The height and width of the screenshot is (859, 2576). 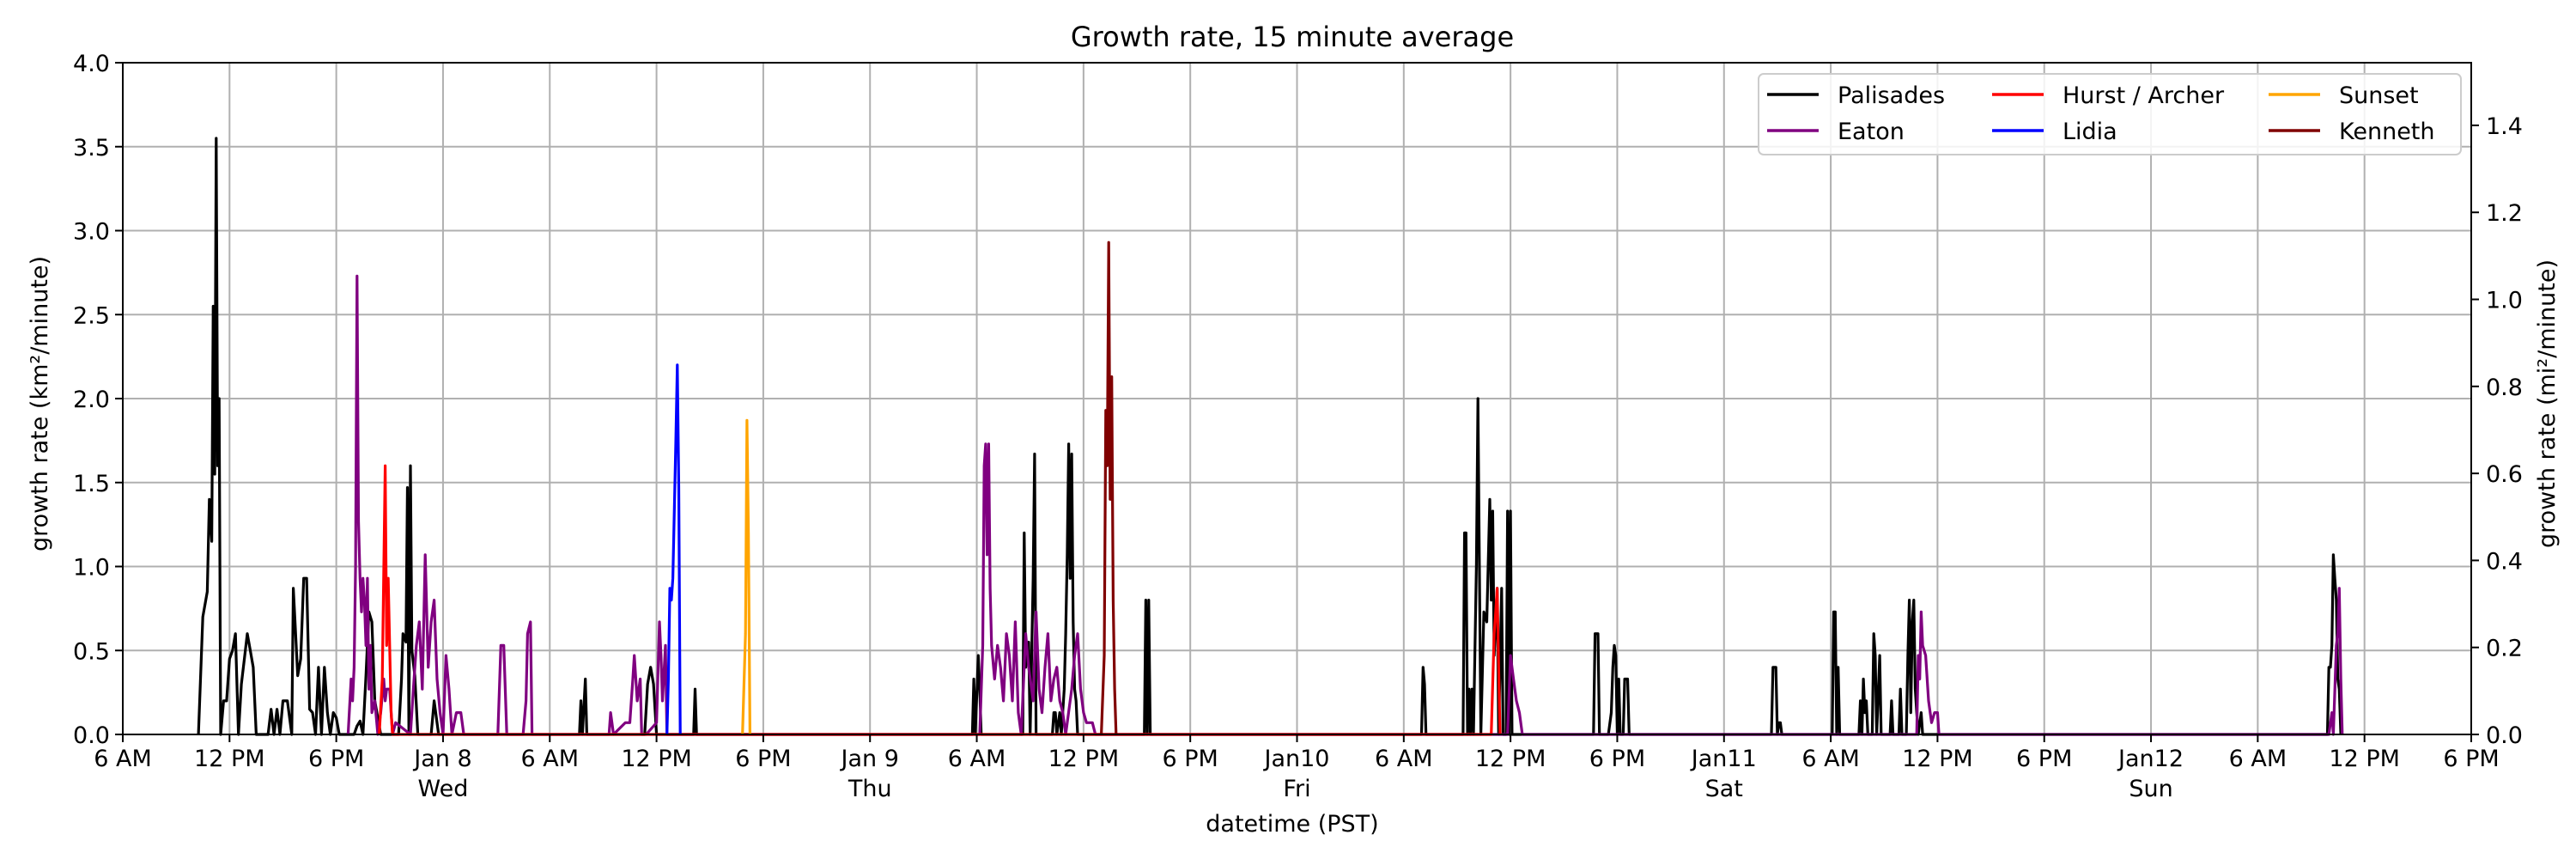 I want to click on x-tick-label: Jan12, so click(x=2150, y=759).